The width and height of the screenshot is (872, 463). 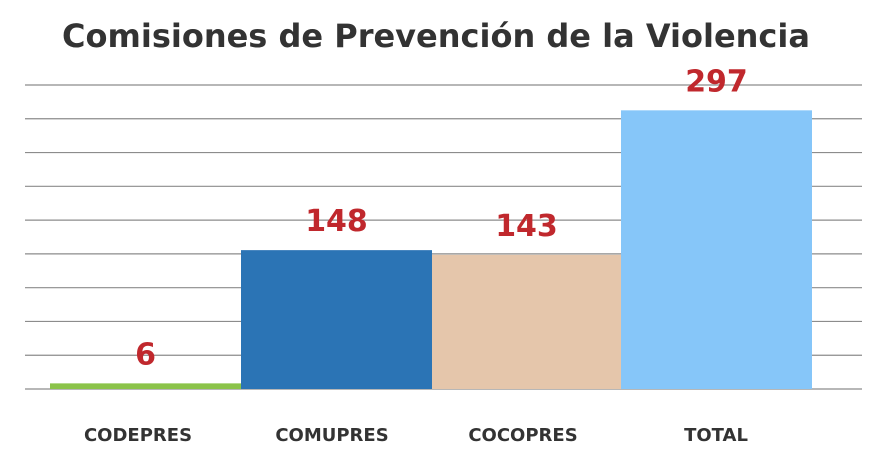 What do you see at coordinates (716, 81) in the screenshot?
I see `value-label-total: 297` at bounding box center [716, 81].